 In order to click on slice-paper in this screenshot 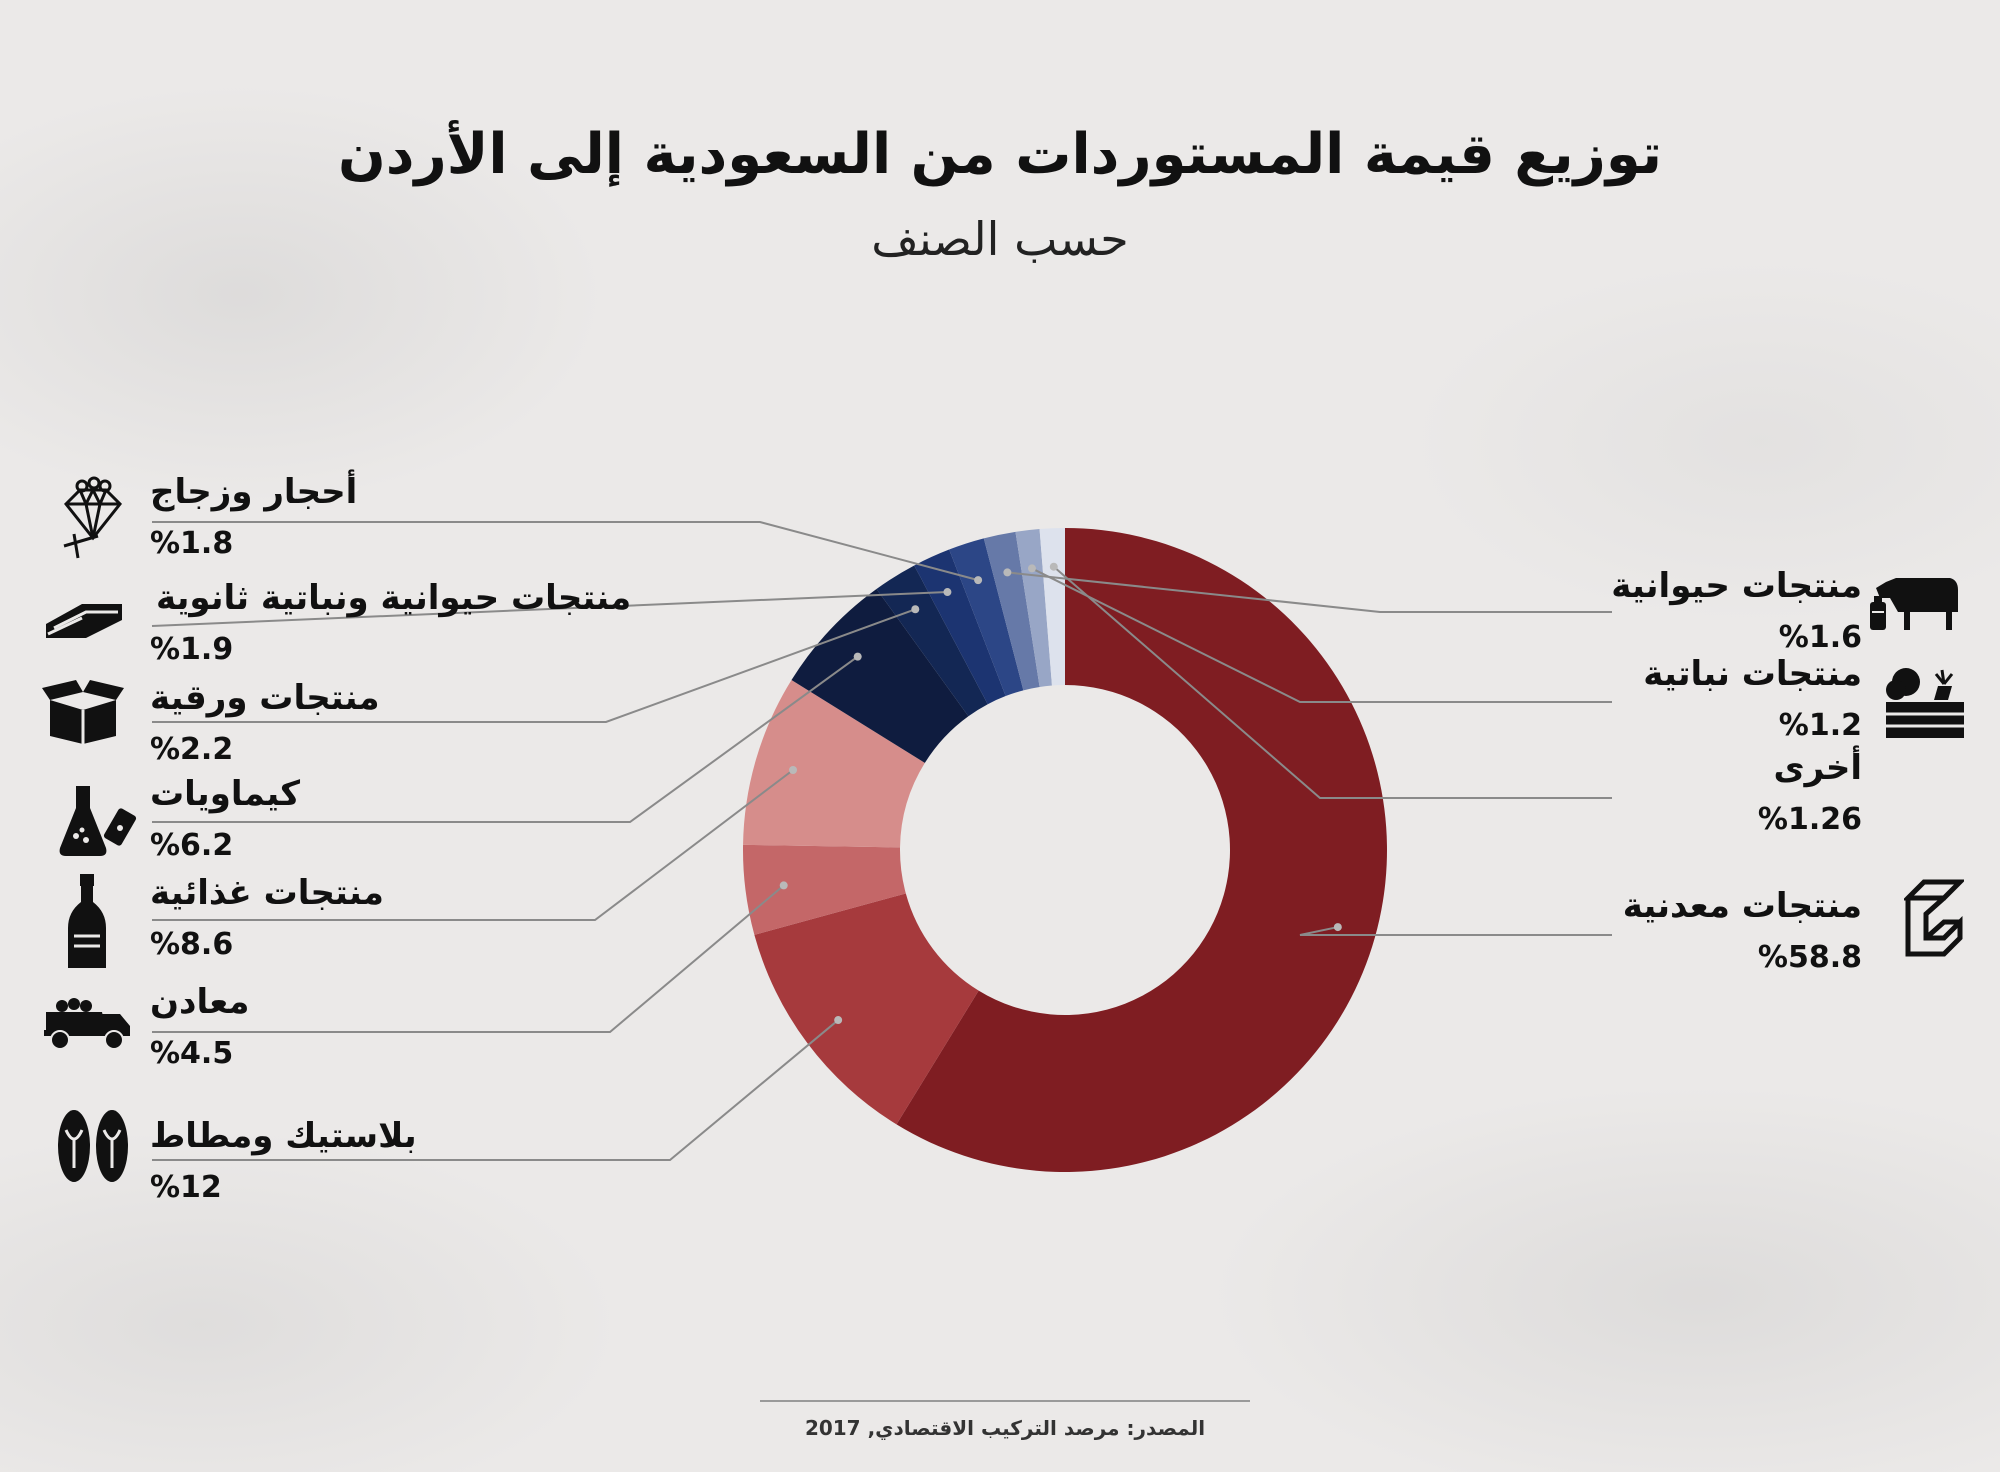, I will do `click(932, 641)`.